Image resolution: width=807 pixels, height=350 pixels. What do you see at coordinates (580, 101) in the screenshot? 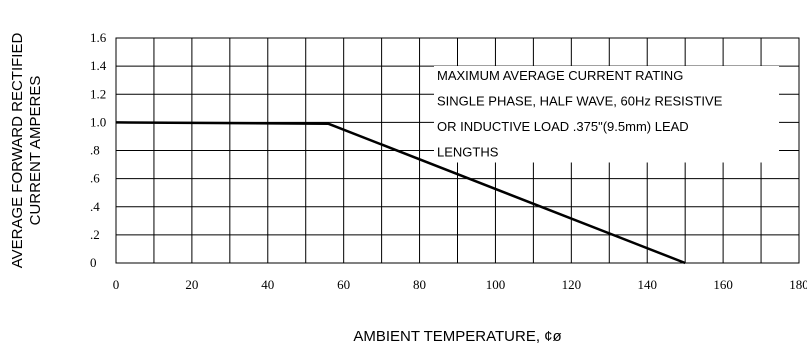
I see `annotation-line: SINGLE PHASE, HALF WAVE, 60Hz RESISTIVE` at bounding box center [580, 101].